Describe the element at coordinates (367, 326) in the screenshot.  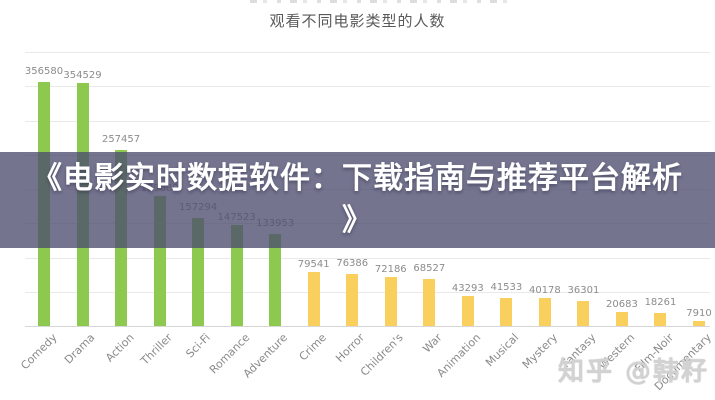
I see `x-axis-line` at that location.